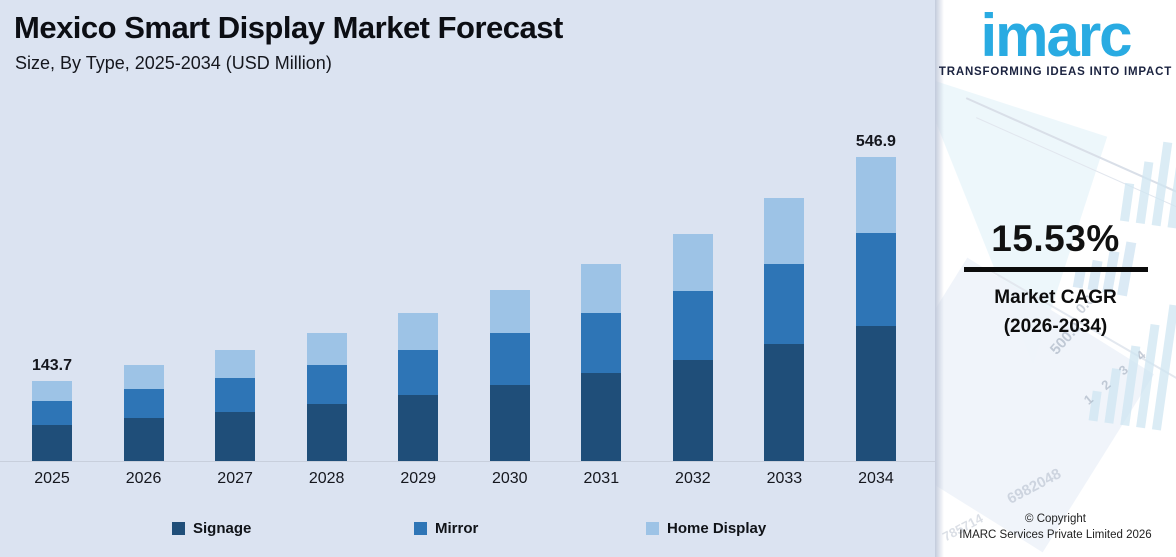 This screenshot has height=557, width=1176. I want to click on x-axis-tick-label: 2030, so click(509, 478).